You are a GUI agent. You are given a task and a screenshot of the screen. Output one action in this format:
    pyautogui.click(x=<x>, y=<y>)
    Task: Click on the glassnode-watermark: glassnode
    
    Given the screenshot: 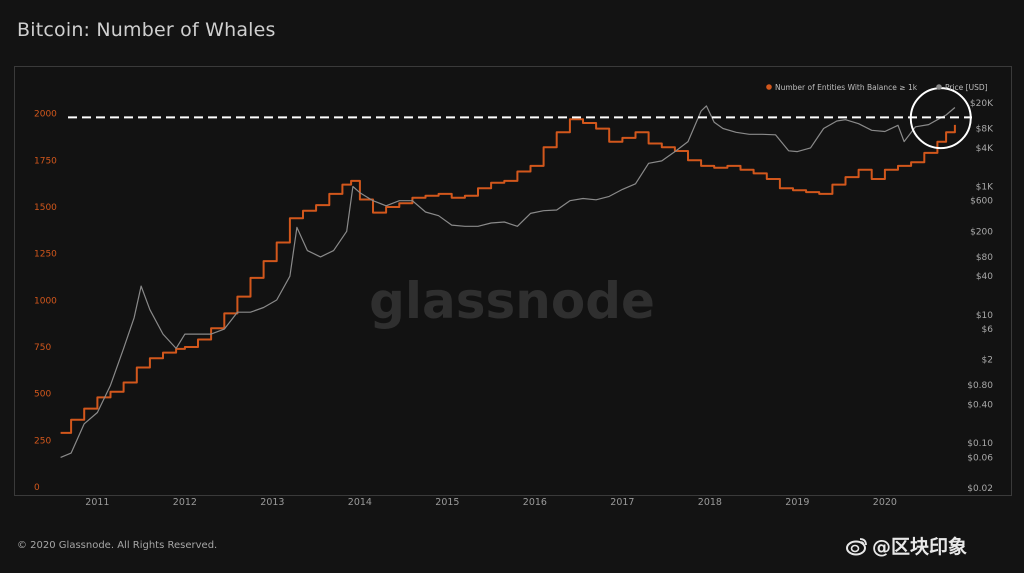 What is the action you would take?
    pyautogui.click(x=512, y=301)
    